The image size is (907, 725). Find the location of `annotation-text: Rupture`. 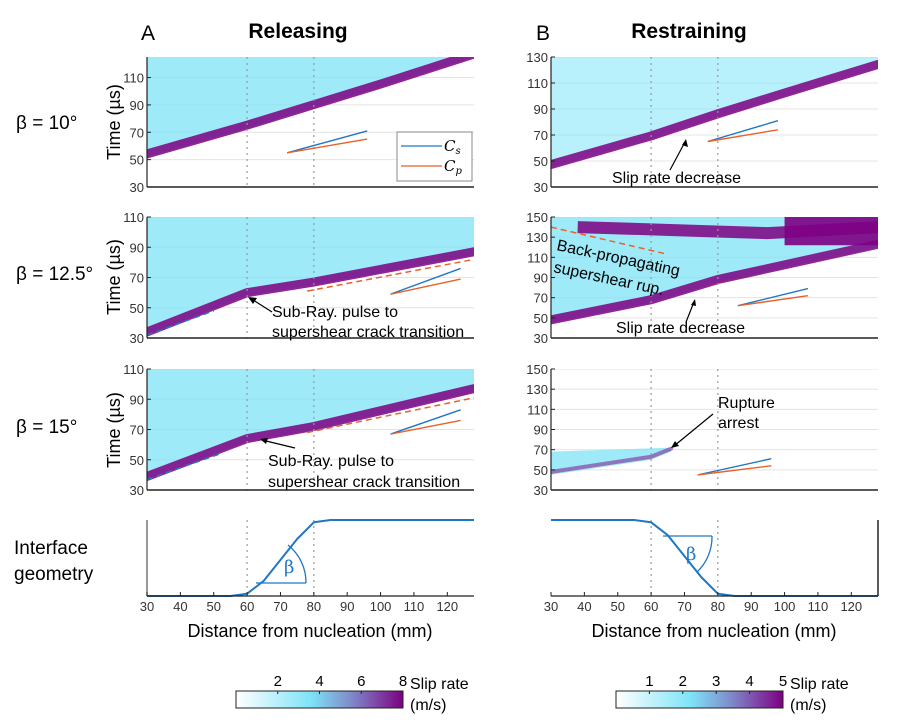

annotation-text: Rupture is located at coordinates (746, 403).